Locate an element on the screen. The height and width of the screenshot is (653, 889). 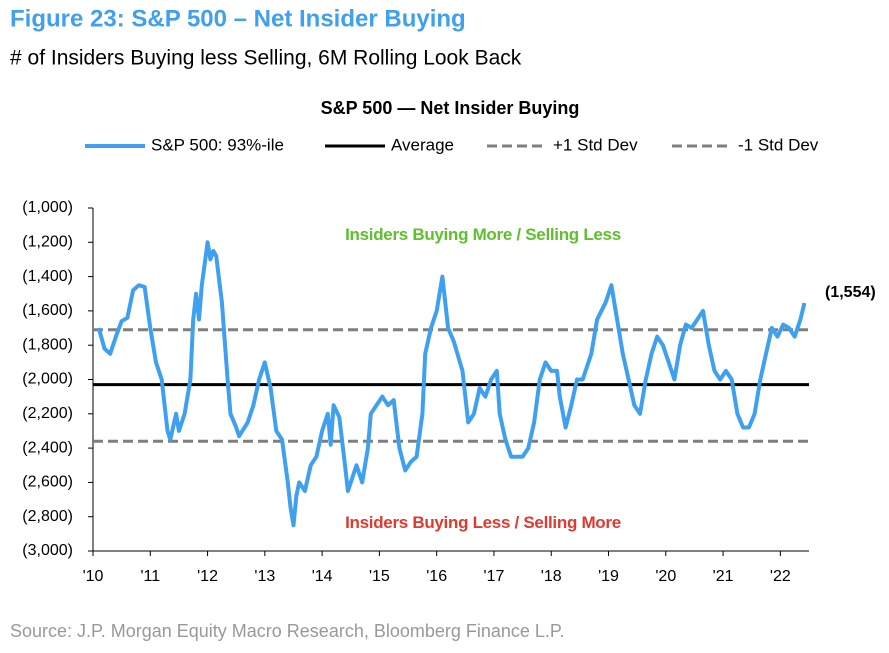
x-tick-label: '19 is located at coordinates (608, 576).